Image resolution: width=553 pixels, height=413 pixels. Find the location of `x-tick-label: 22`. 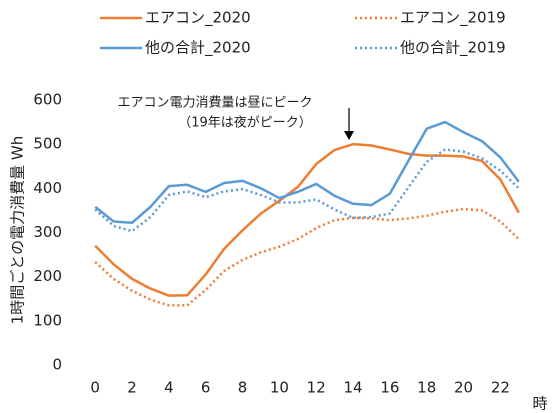

x-tick-label: 22 is located at coordinates (500, 388).